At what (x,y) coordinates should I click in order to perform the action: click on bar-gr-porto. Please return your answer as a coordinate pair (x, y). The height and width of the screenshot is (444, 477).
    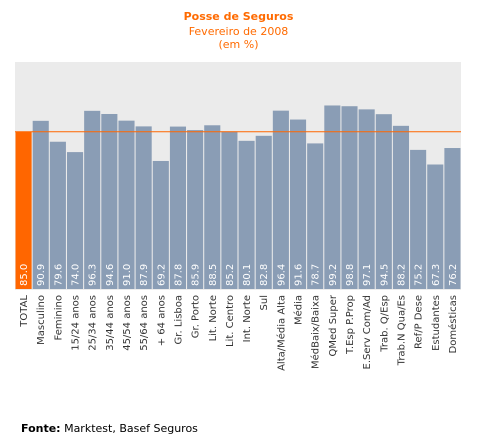
    Looking at the image, I should click on (195, 209).